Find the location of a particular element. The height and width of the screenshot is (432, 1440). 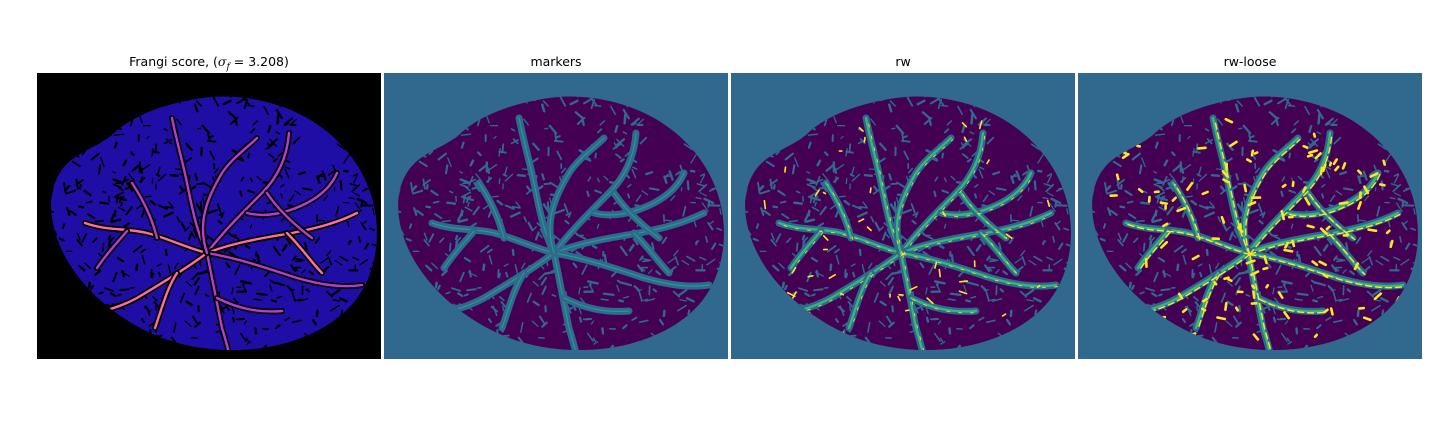

panel-title-rw: rw is located at coordinates (903, 61).